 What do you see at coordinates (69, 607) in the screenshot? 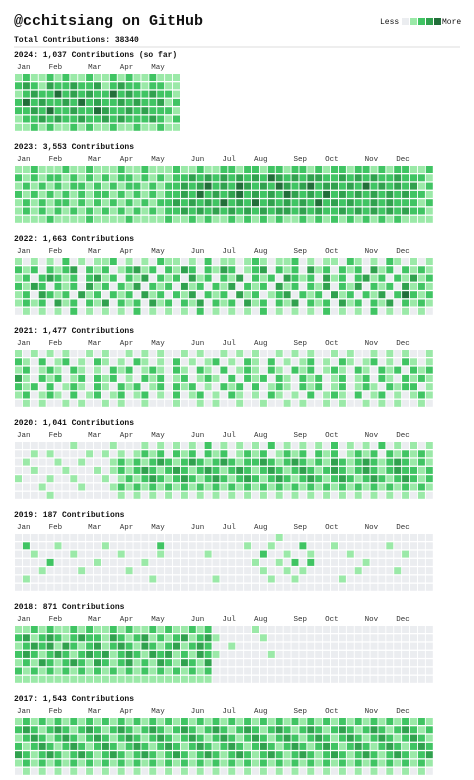
I see `year-title: 2018: 871 Contributions` at bounding box center [69, 607].